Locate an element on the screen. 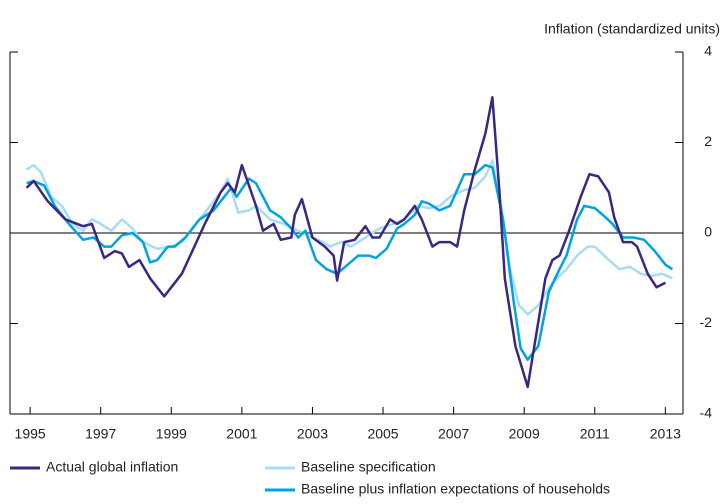 The width and height of the screenshot is (726, 504). x-tick-label: 1997 is located at coordinates (100, 434).